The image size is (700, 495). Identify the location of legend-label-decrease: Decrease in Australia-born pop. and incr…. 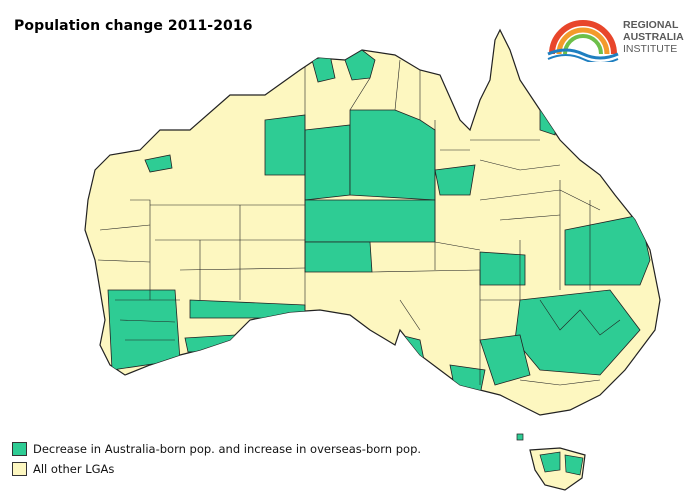
(227, 449).